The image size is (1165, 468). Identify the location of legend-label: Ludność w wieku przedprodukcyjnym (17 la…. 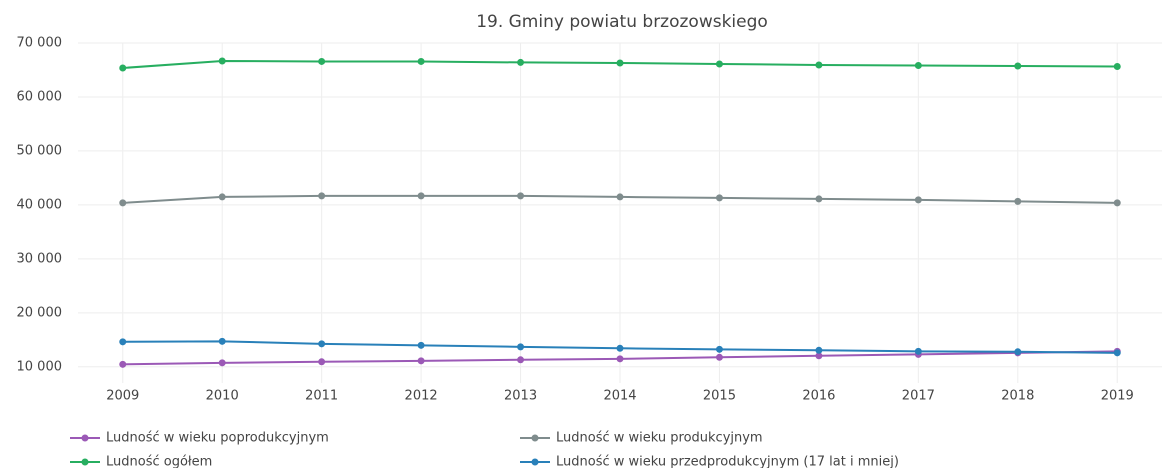
(727, 461).